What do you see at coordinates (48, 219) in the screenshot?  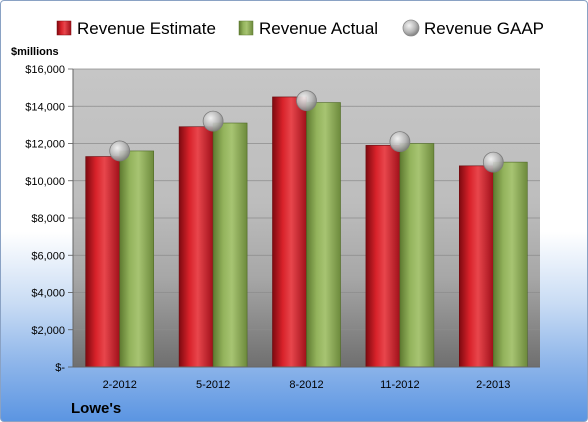 I see `y-tick-label: $8,000` at bounding box center [48, 219].